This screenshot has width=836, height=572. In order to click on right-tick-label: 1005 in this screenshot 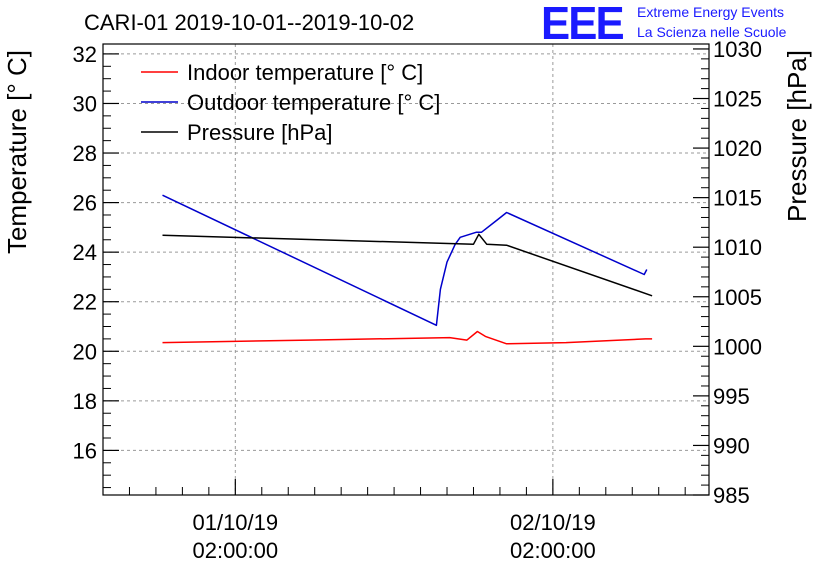, I will do `click(737, 297)`.